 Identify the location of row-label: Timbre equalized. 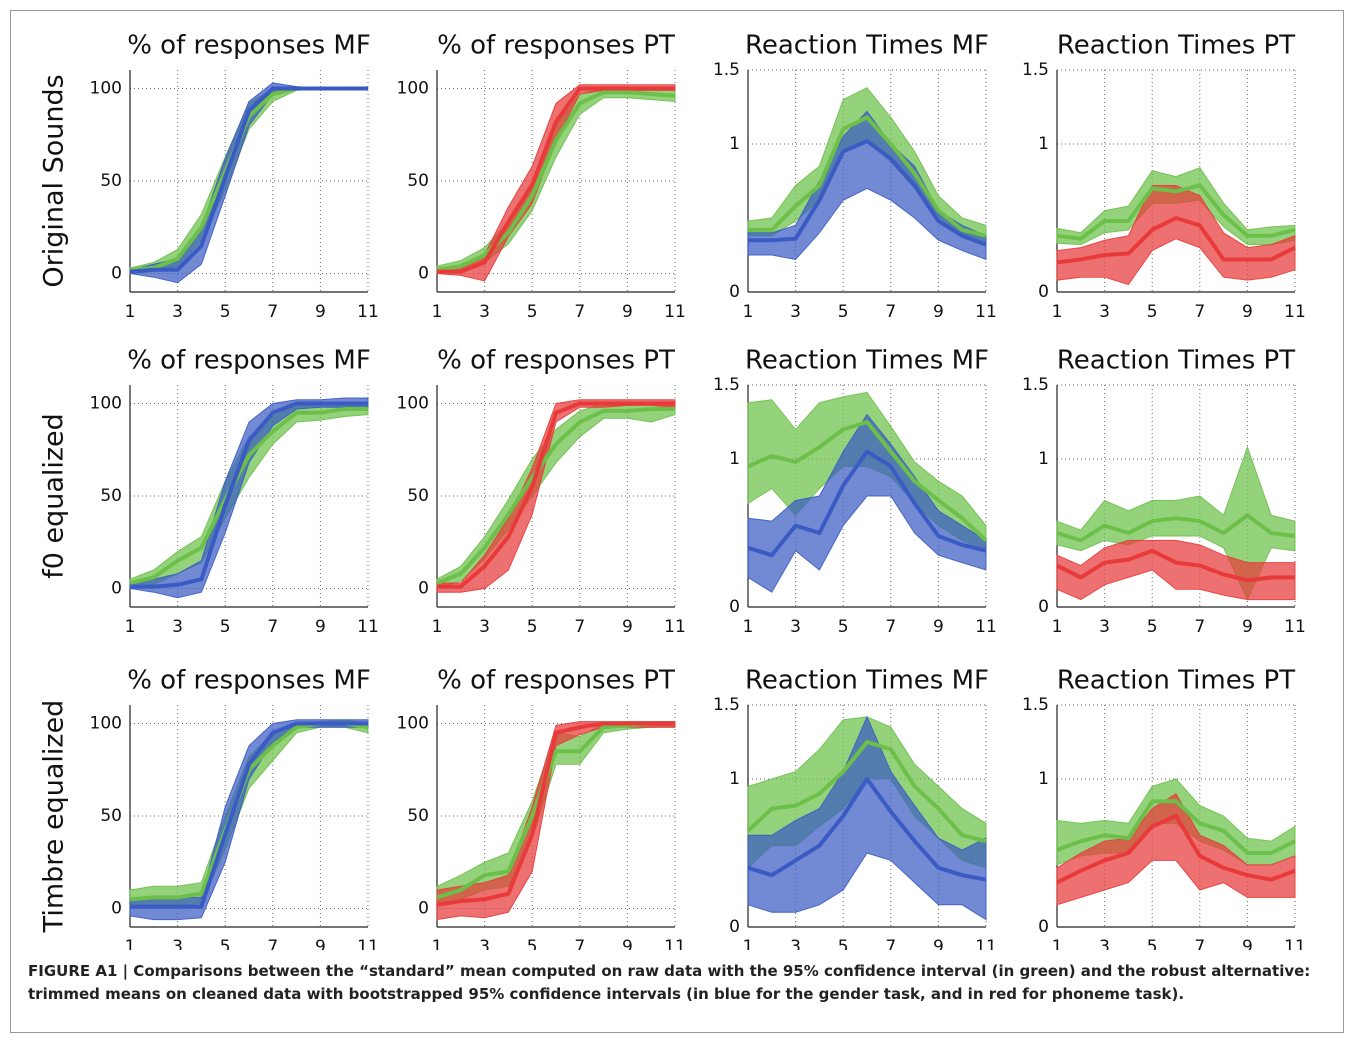
(54, 817).